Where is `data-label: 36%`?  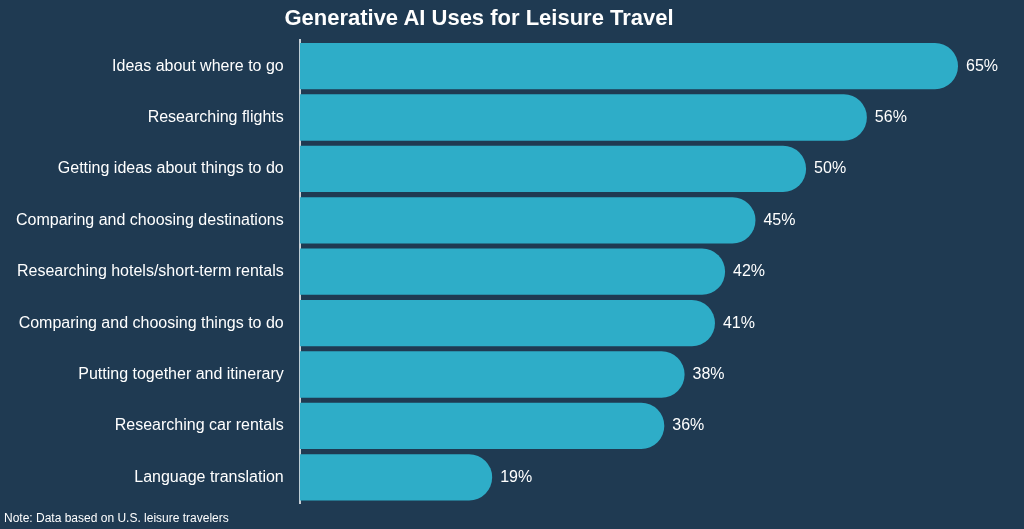 data-label: 36% is located at coordinates (688, 425).